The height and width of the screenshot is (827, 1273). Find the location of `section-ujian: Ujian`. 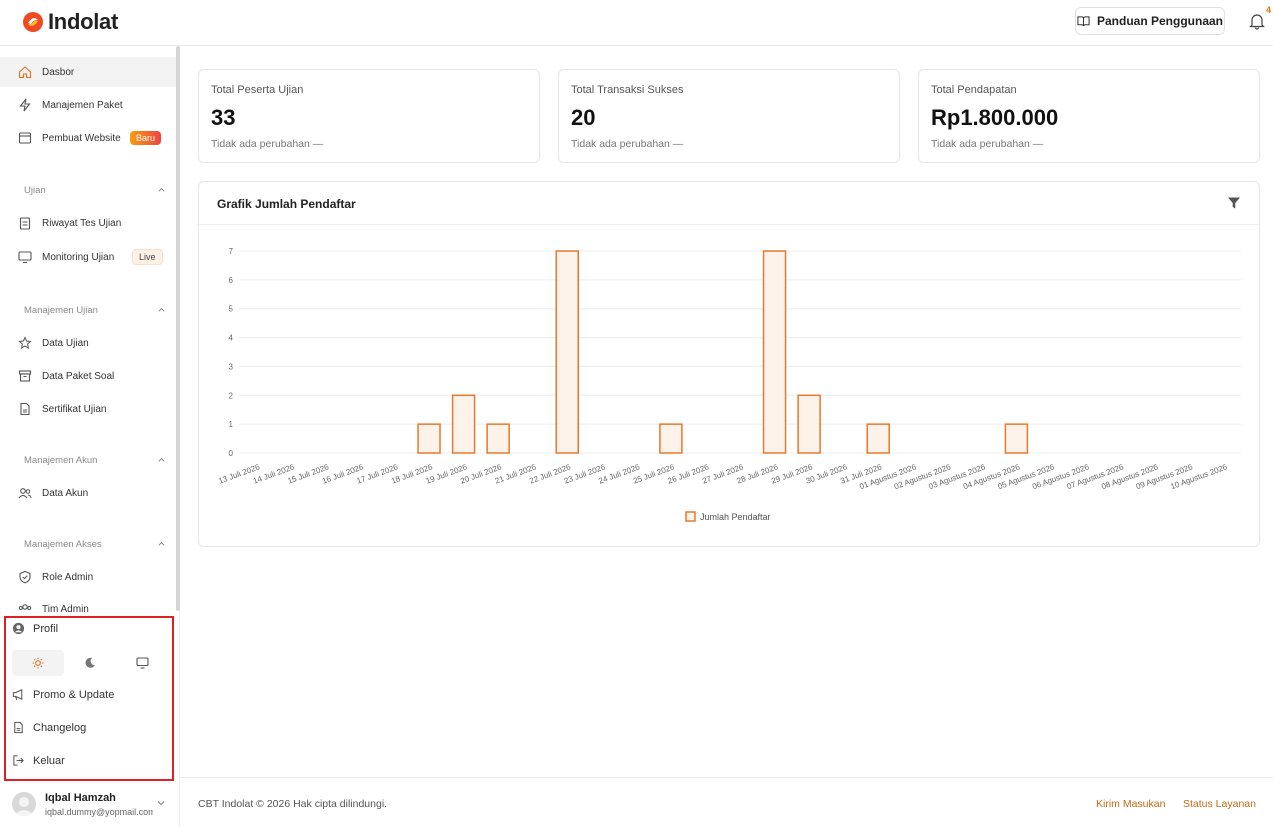

section-ujian: Ujian is located at coordinates (99, 190).